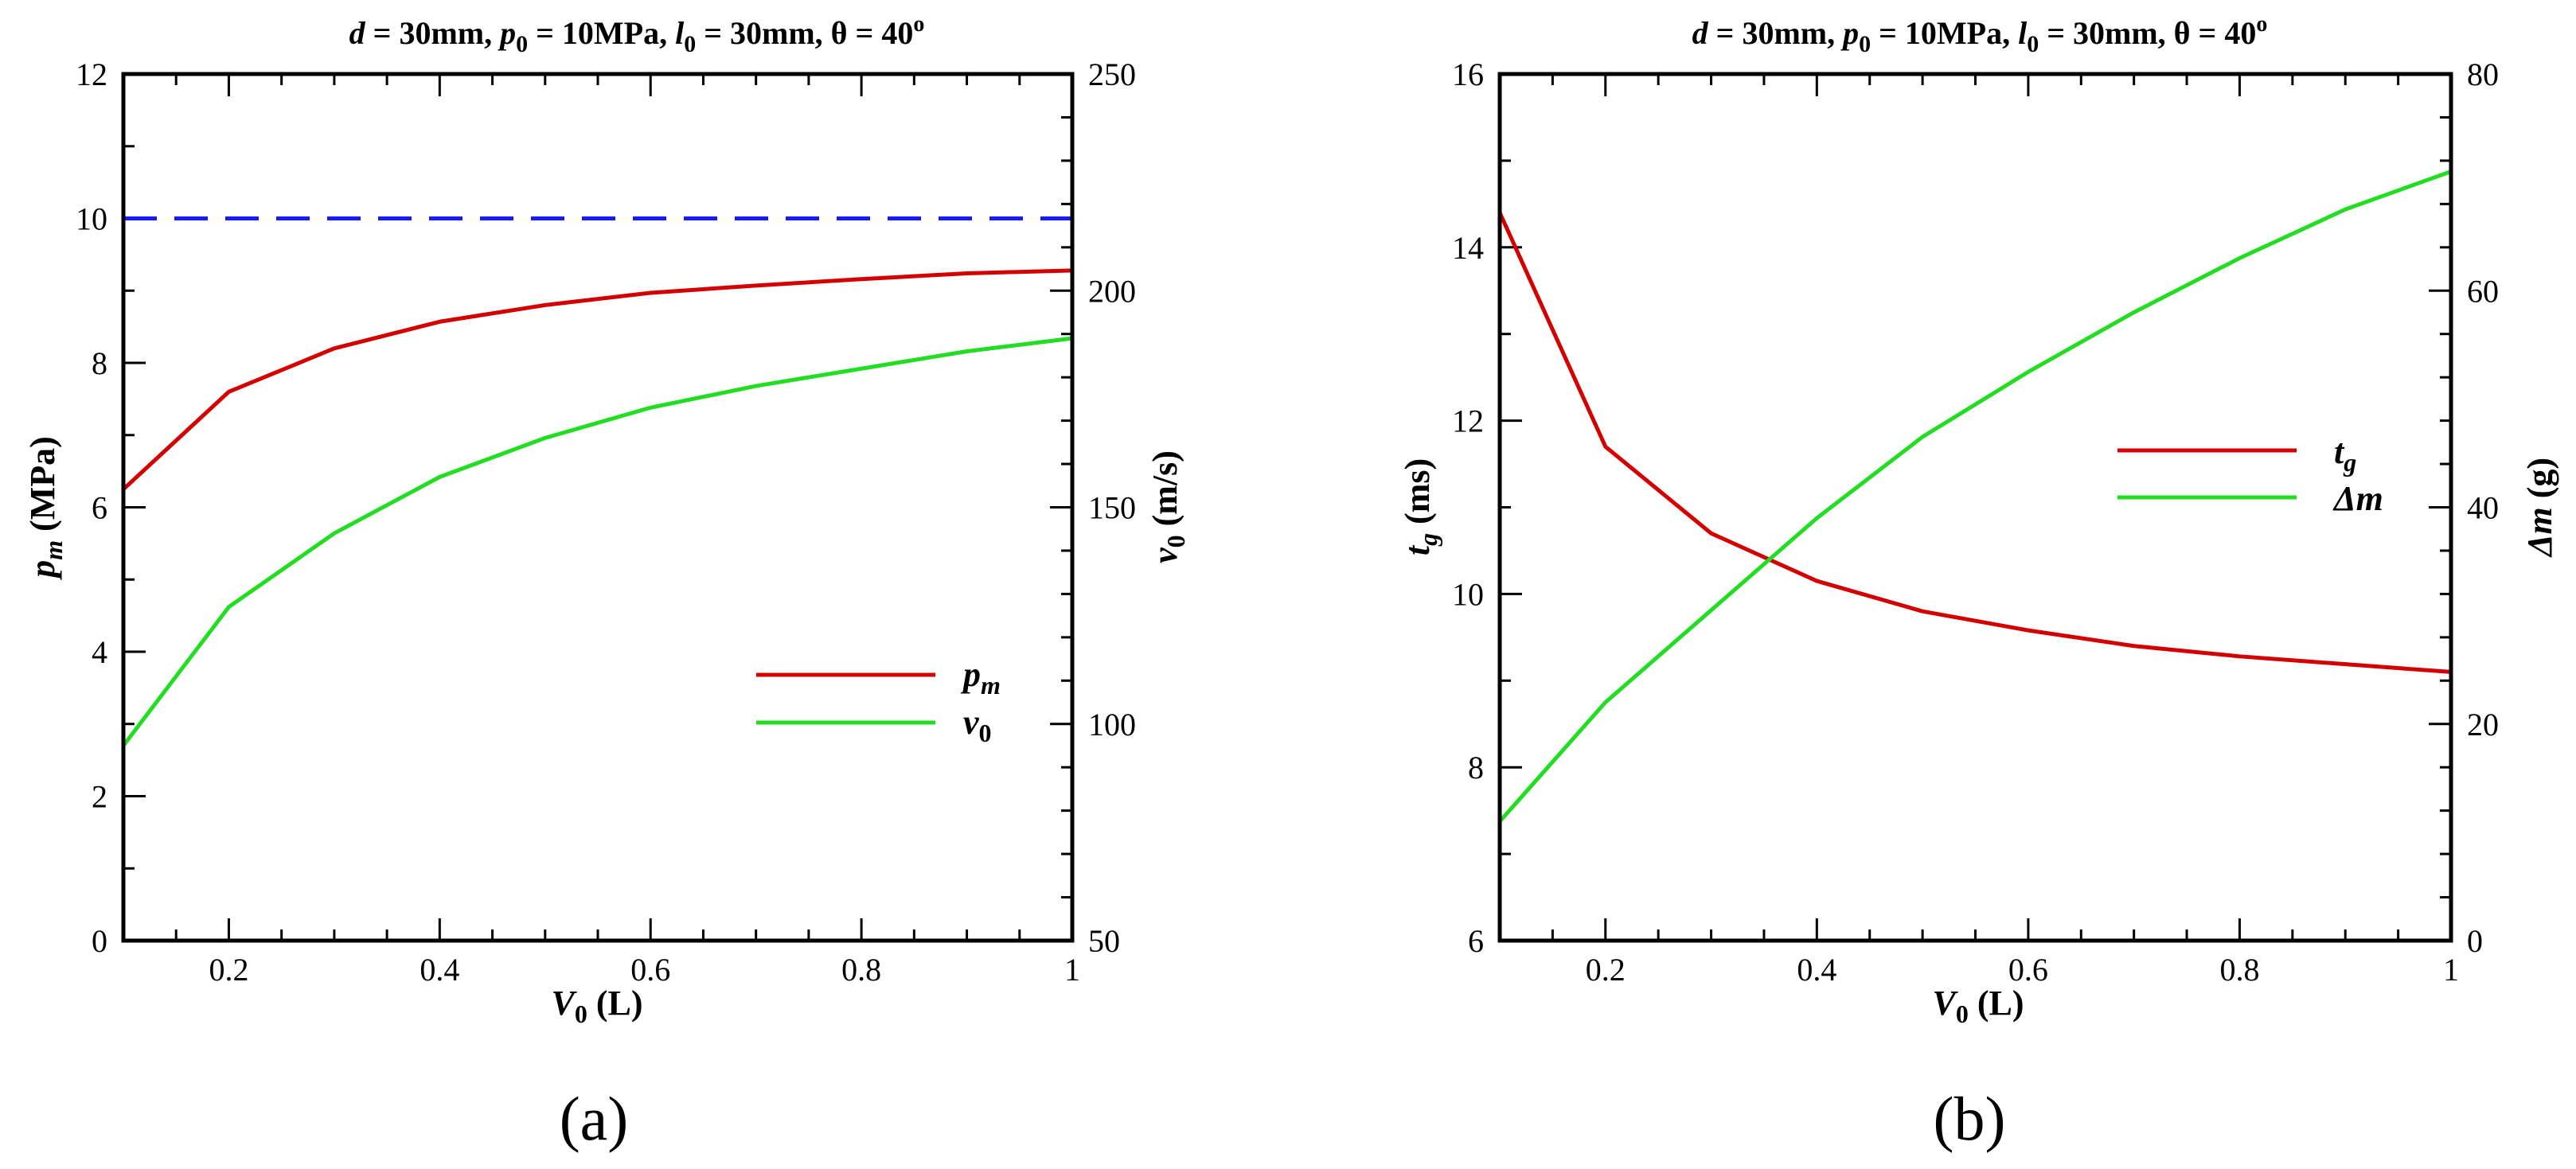  Describe the element at coordinates (977, 725) in the screenshot. I see `legend-label-v-0: v0` at that location.